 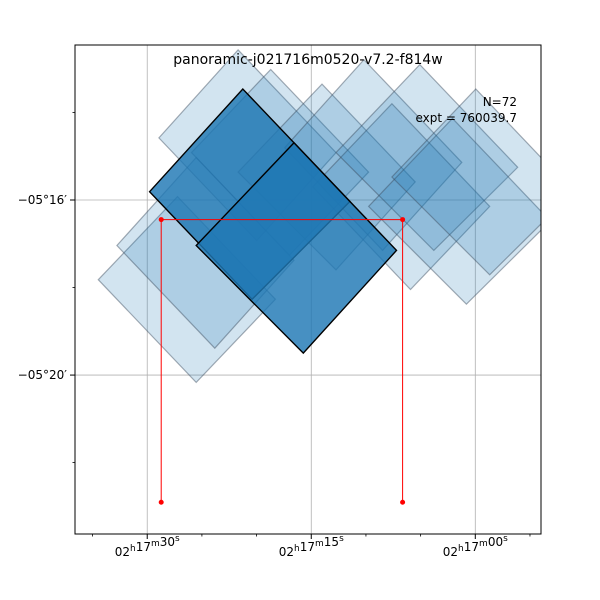 I want to click on y-tick-label-1: −05°20′, so click(x=43, y=375).